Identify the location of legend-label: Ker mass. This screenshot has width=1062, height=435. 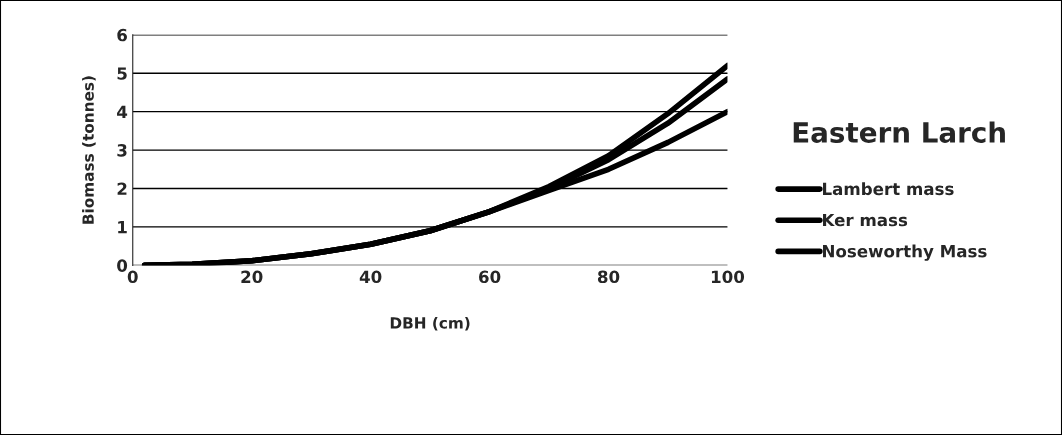
(865, 220).